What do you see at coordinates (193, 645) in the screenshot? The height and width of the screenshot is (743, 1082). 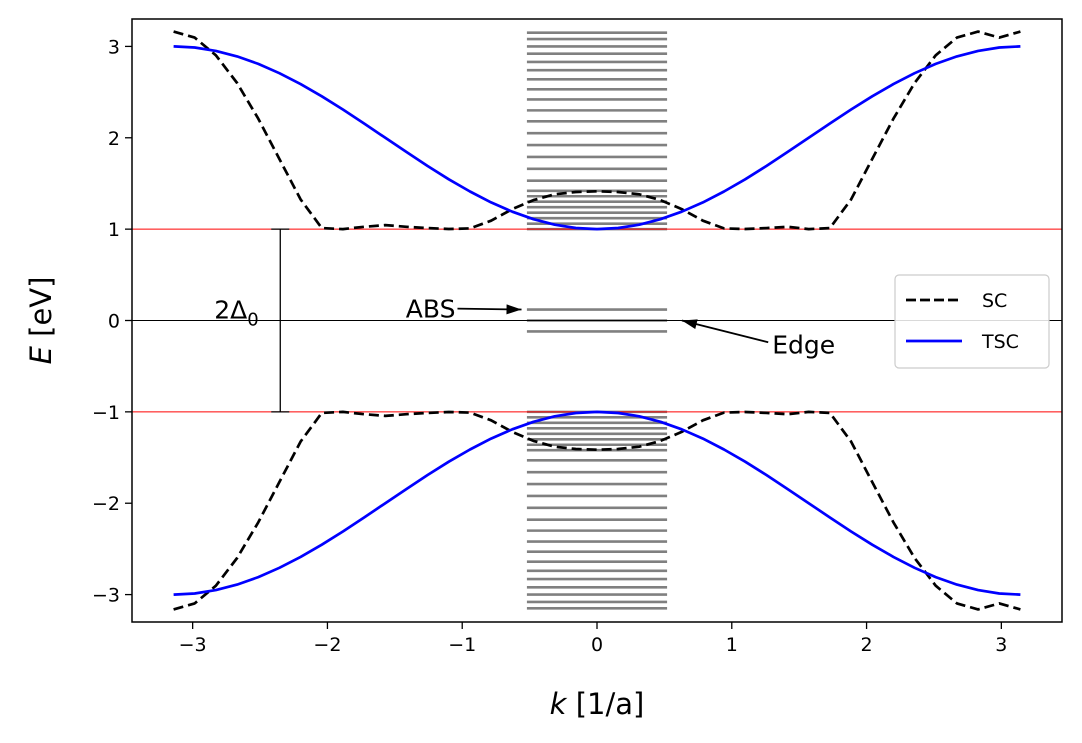 I see `x-tick-label: −3` at bounding box center [193, 645].